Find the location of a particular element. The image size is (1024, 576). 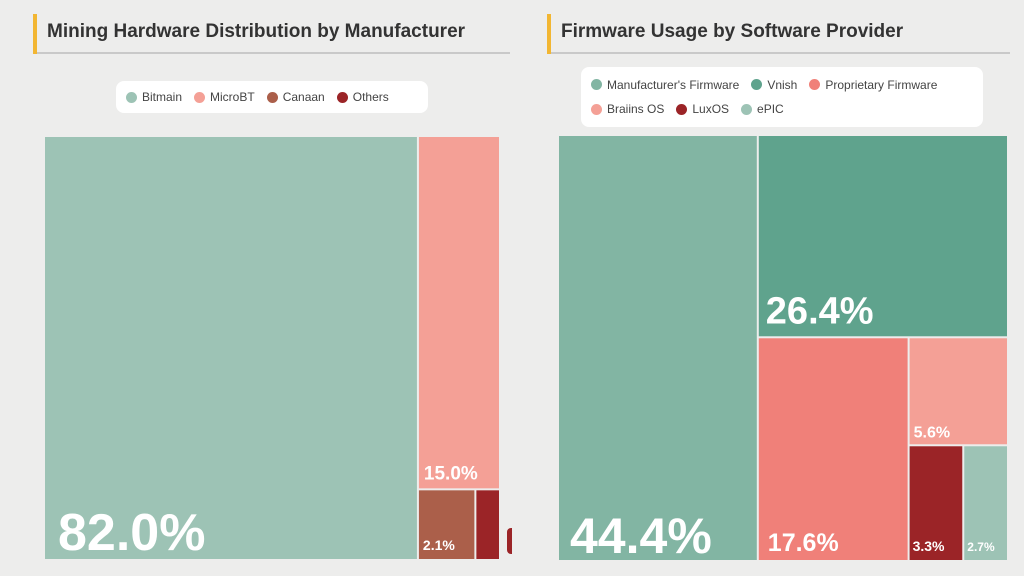

legend-label: Canaan is located at coordinates (303, 97).